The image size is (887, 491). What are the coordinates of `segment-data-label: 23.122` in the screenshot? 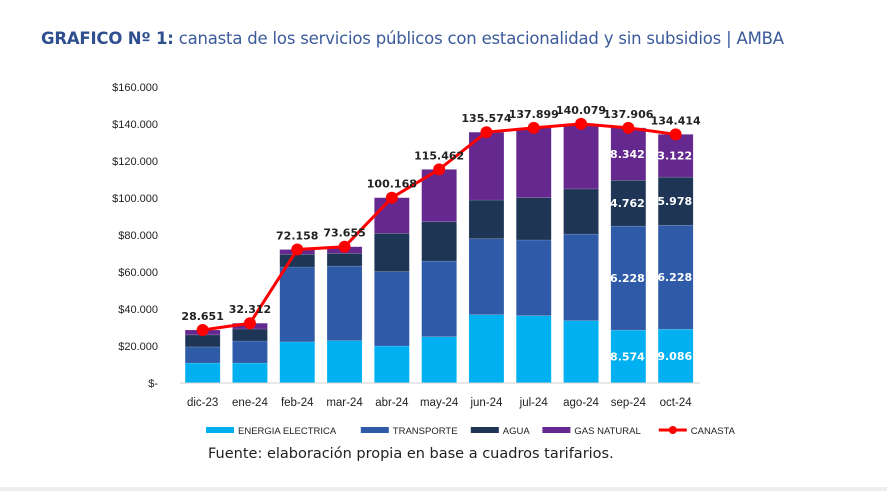 It's located at (671, 156).